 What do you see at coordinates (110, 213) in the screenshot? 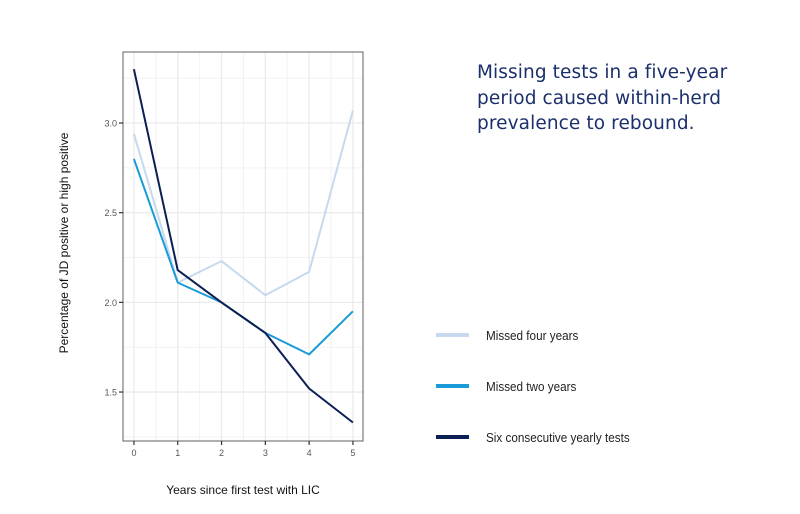
I see `y-tick-label: 2.5` at bounding box center [110, 213].